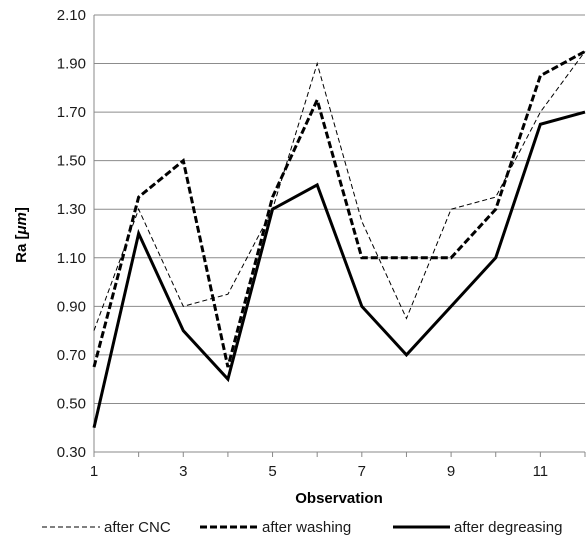 The height and width of the screenshot is (540, 587). What do you see at coordinates (183, 471) in the screenshot?
I see `x-tick-label: 3` at bounding box center [183, 471].